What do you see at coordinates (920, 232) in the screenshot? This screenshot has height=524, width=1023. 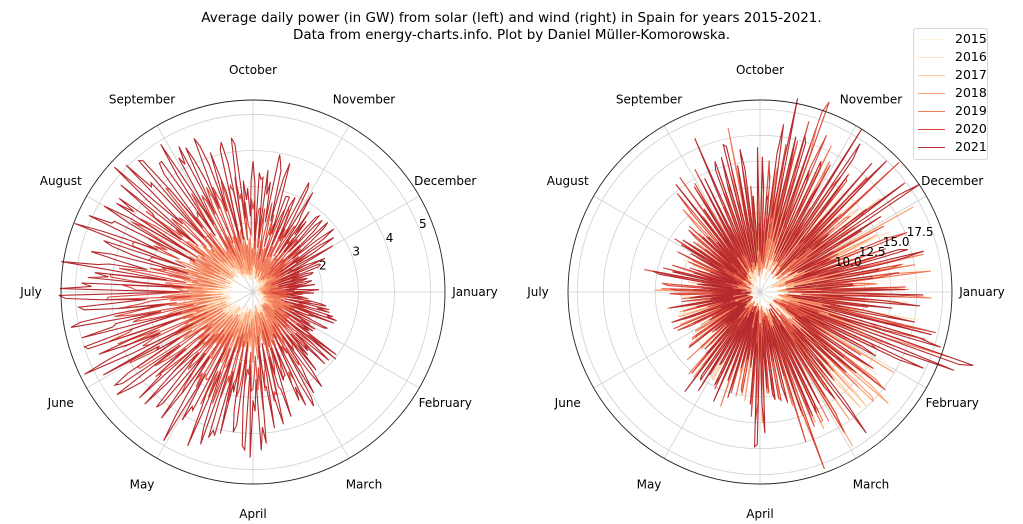 I see `radial-tick-label: 17.5` at bounding box center [920, 232].